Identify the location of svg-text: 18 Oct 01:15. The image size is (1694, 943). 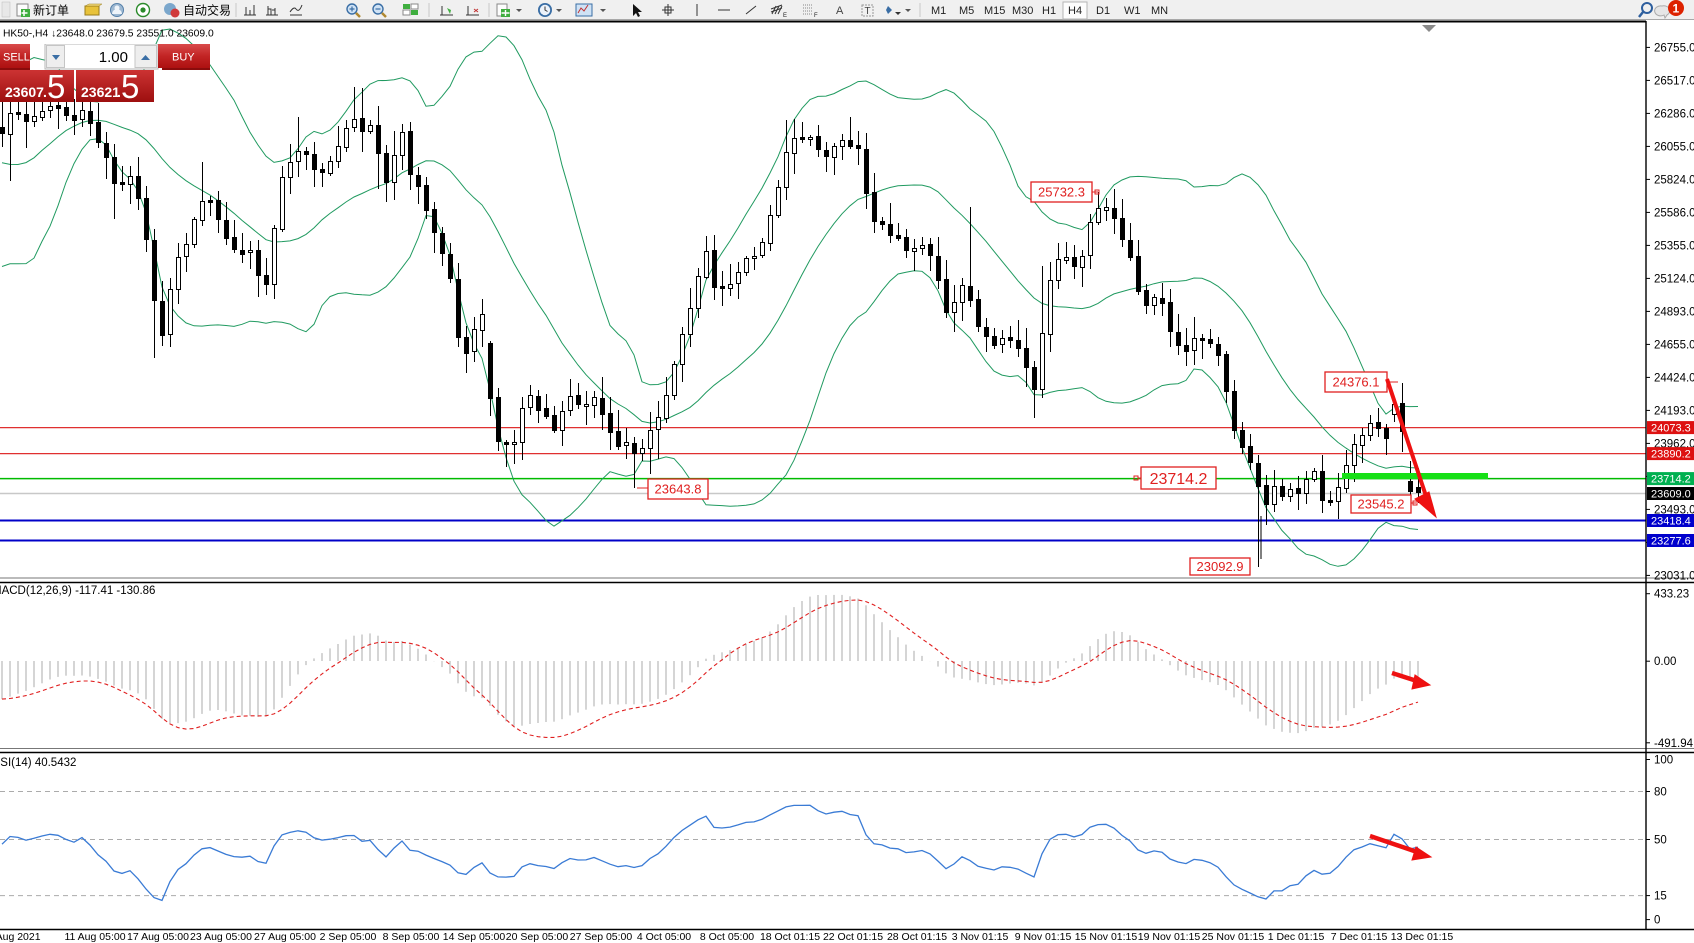
(790, 937).